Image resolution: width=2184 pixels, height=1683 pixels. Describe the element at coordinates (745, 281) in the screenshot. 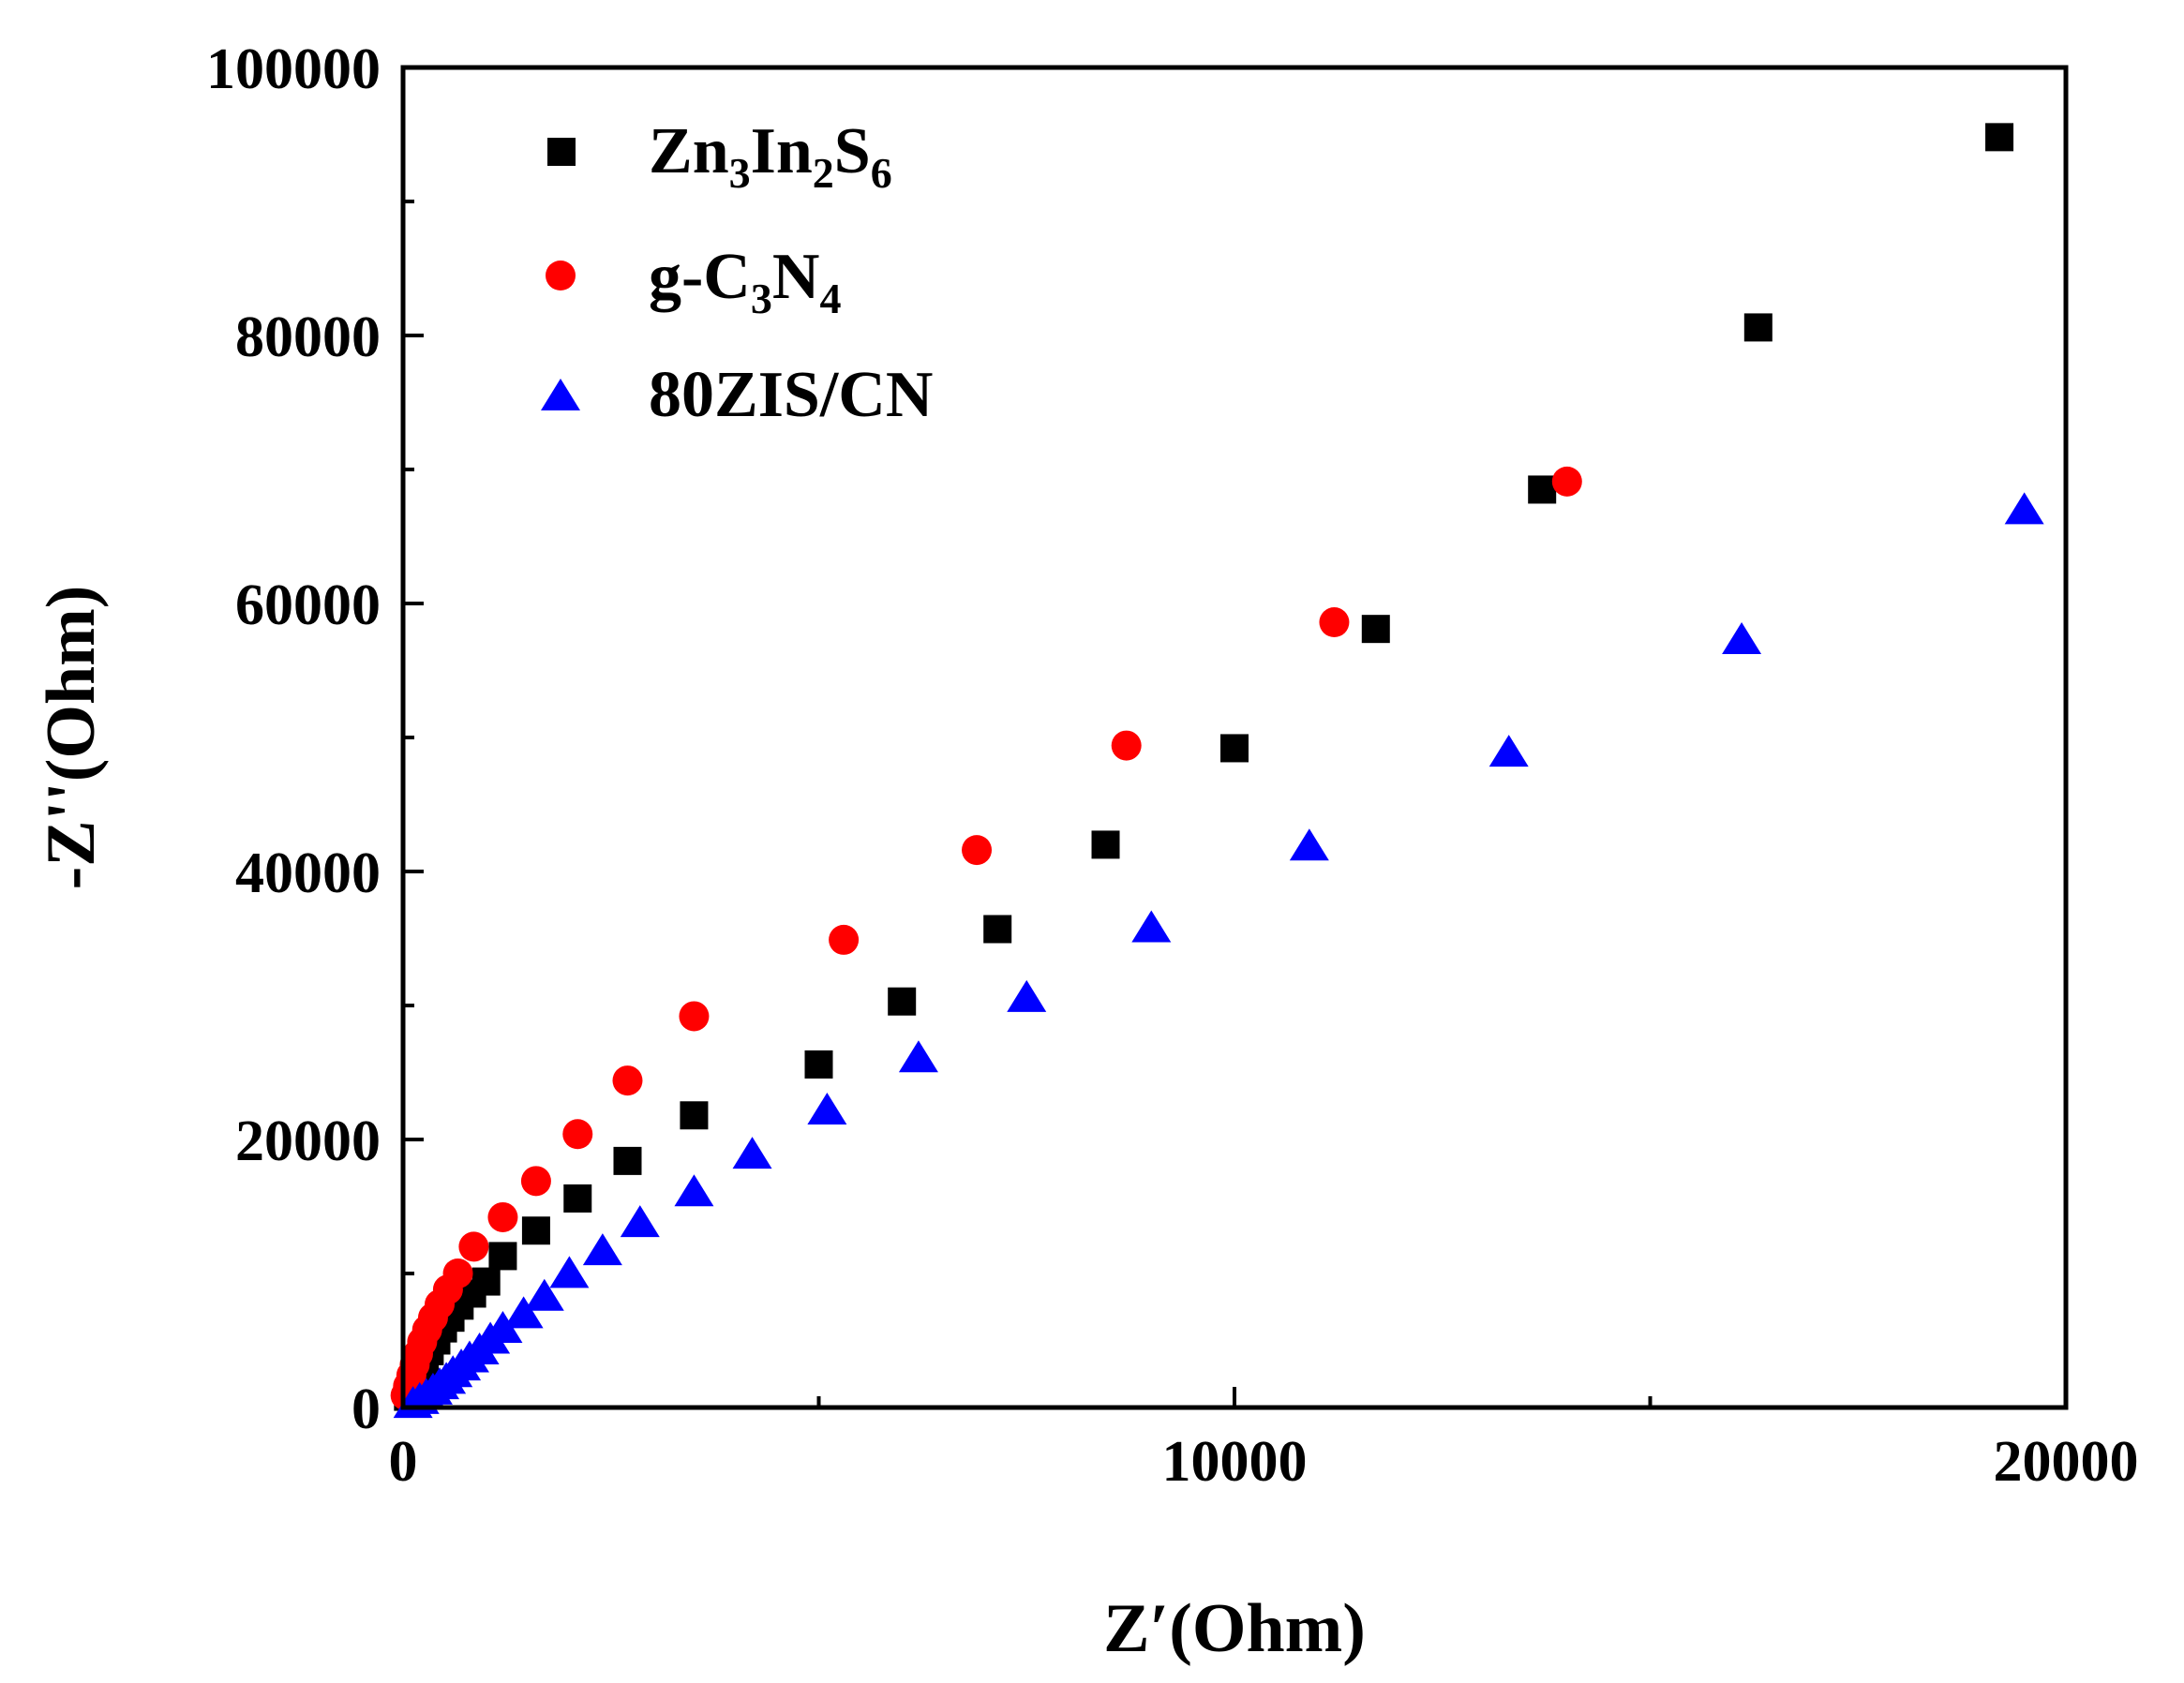

I see `legend-label-cn: g-C3N4` at that location.